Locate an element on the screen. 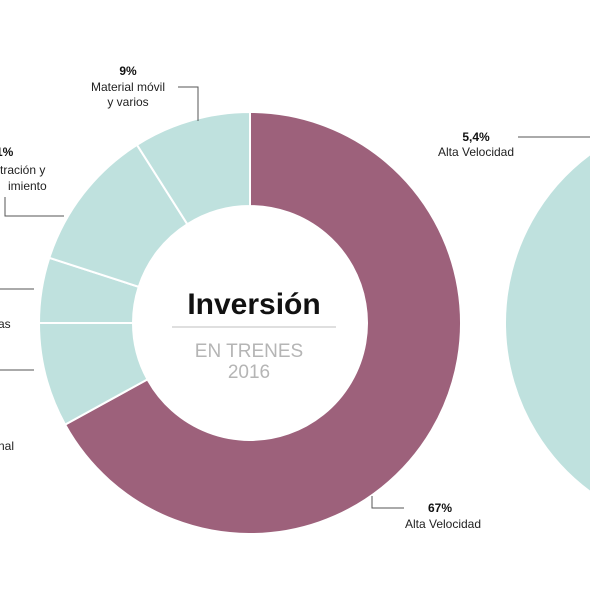  donut-slice-material-m-vil-y-varios is located at coordinates (193, 168).